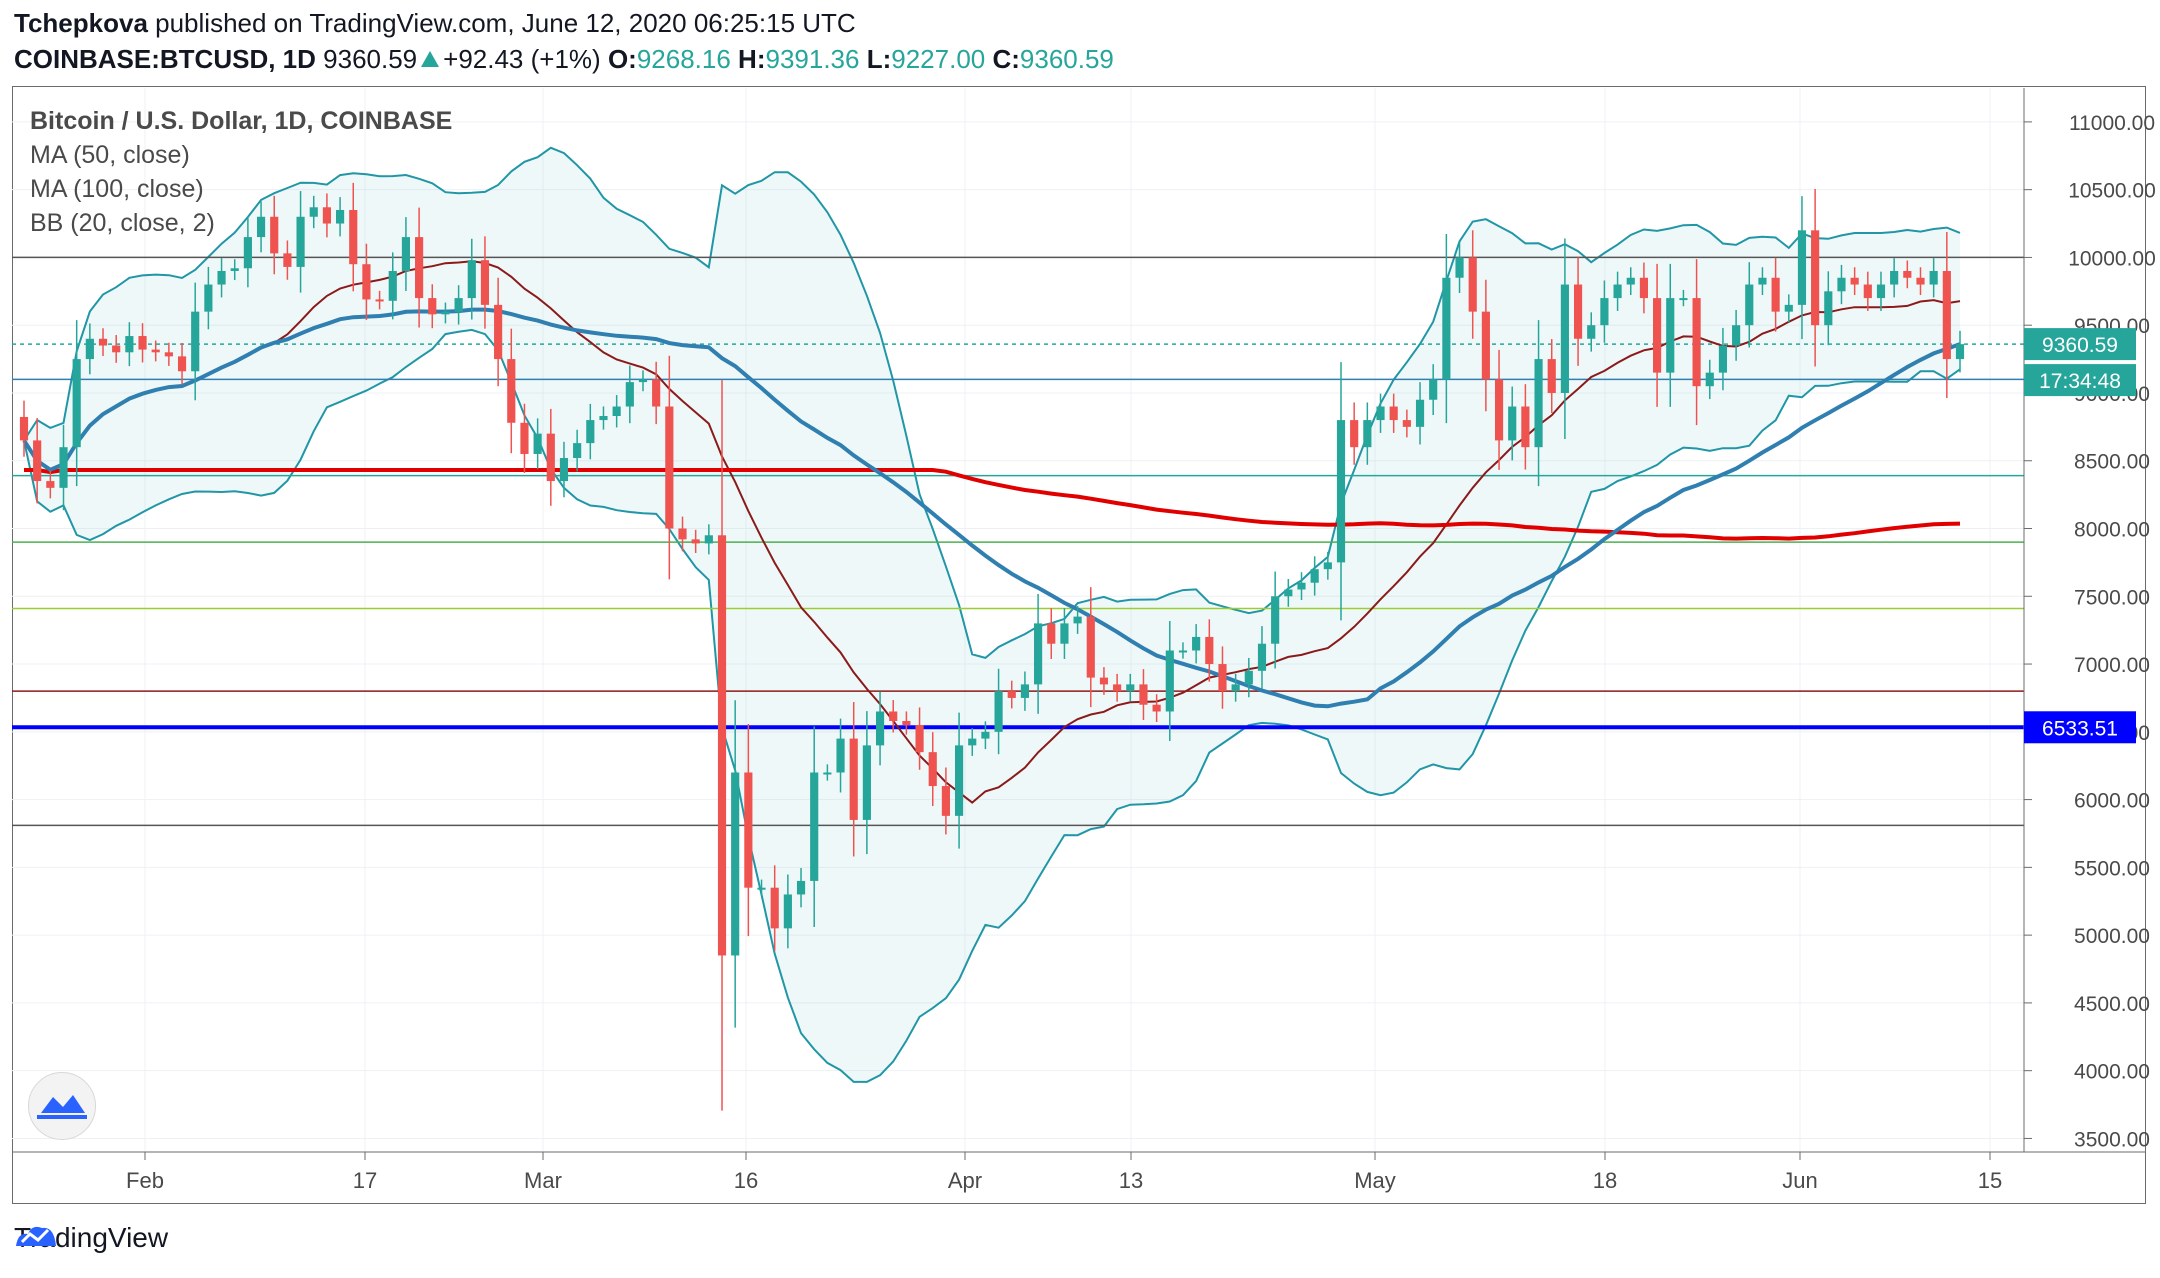  Describe the element at coordinates (1006, 59) in the screenshot. I see `close-label: C:` at that location.